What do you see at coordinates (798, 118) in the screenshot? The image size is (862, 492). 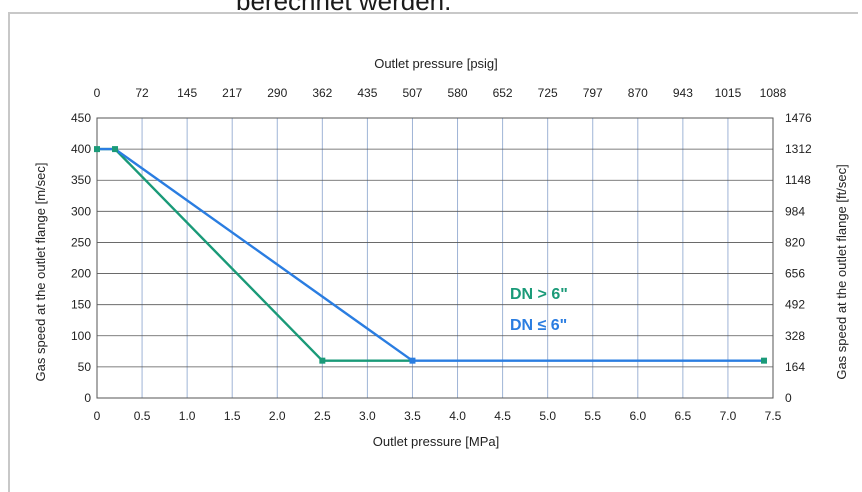 I see `y2-tick-label: 1476` at bounding box center [798, 118].